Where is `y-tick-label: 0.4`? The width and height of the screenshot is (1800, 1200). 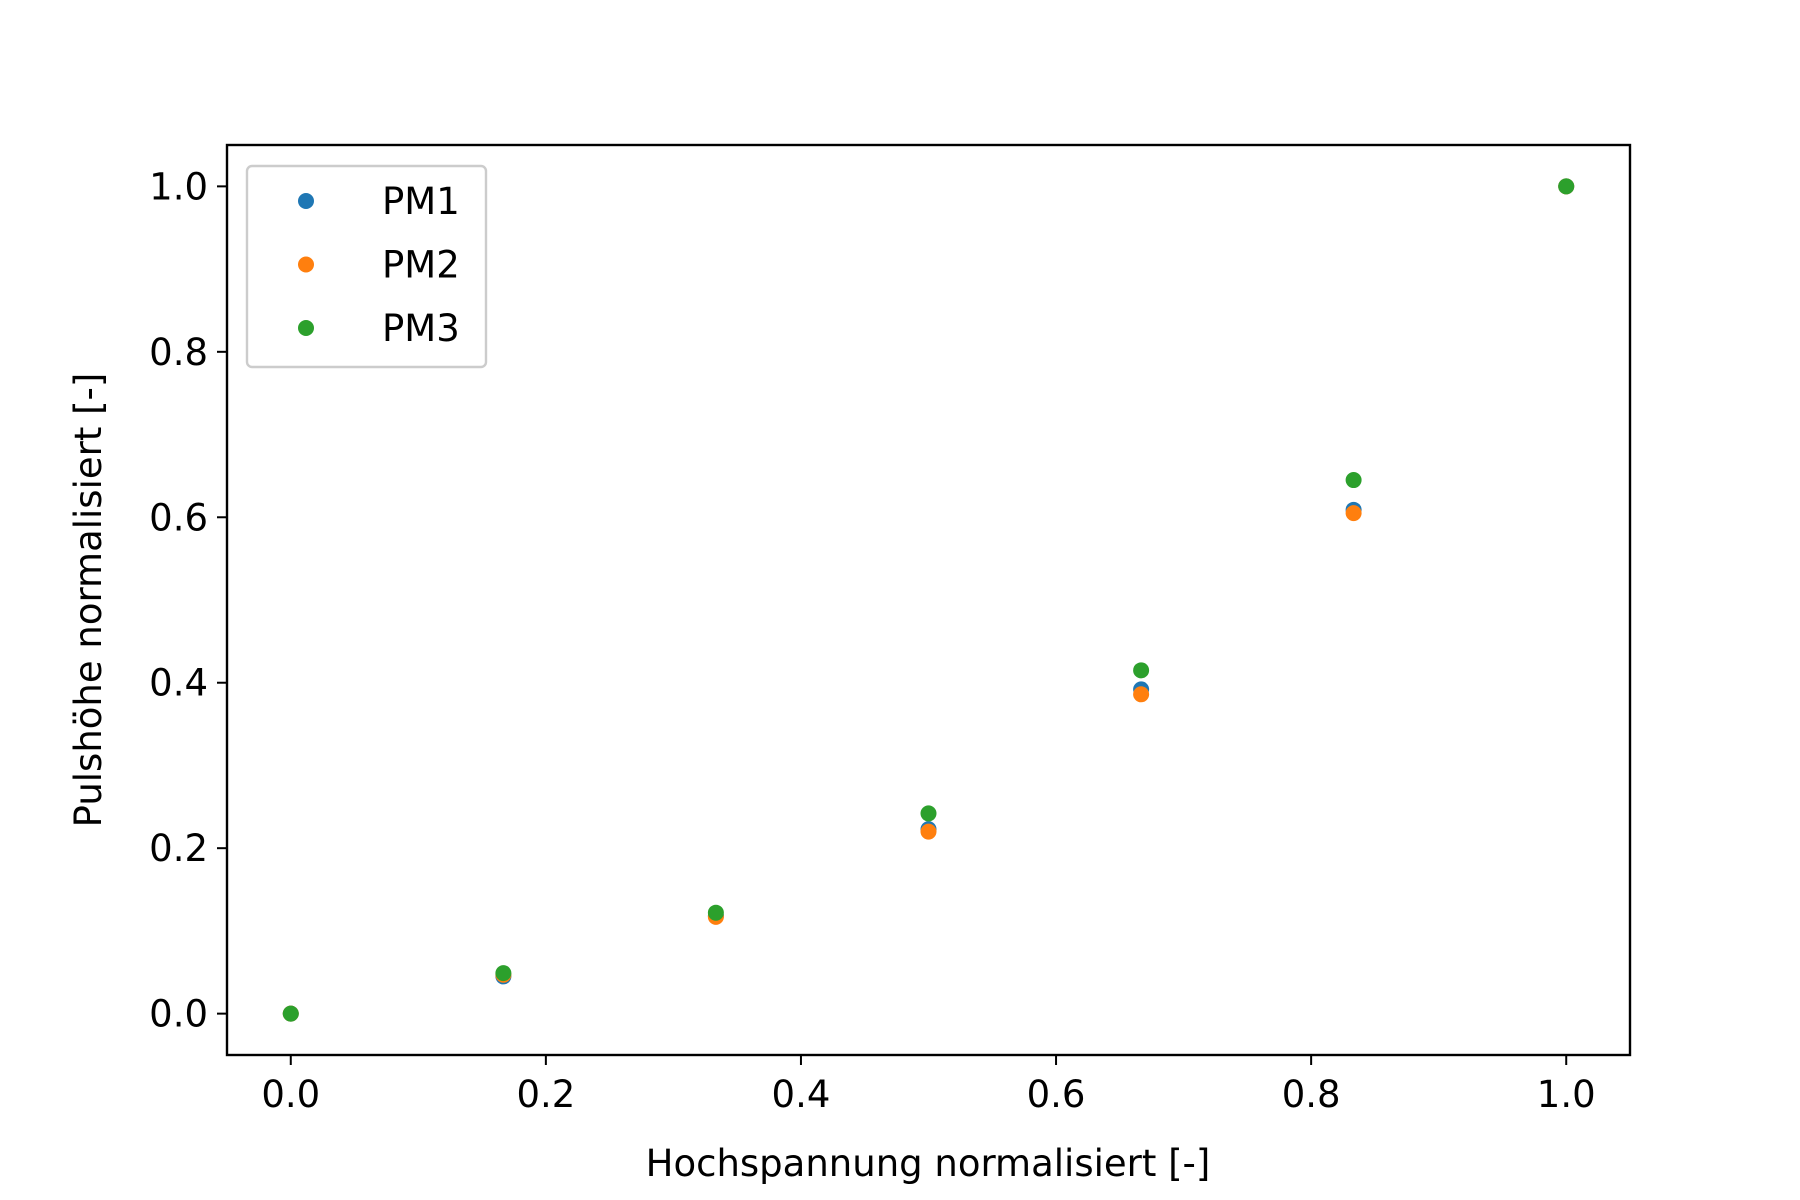
y-tick-label: 0.4 is located at coordinates (178, 683).